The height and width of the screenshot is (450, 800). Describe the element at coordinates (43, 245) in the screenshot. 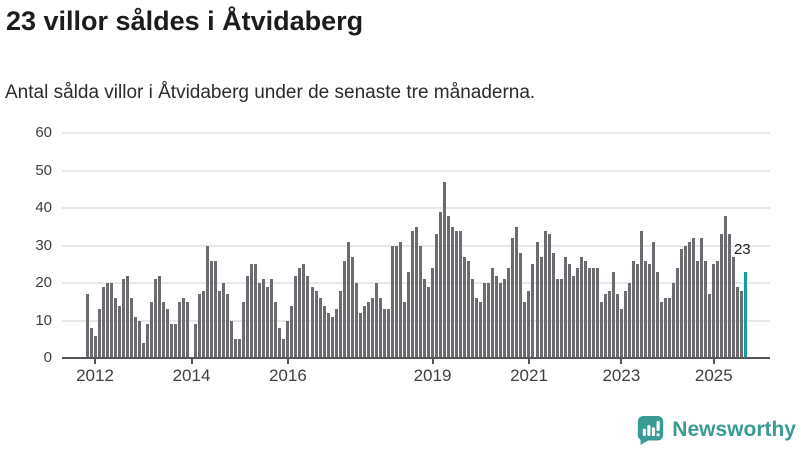

I see `y-axis-label: 30` at that location.